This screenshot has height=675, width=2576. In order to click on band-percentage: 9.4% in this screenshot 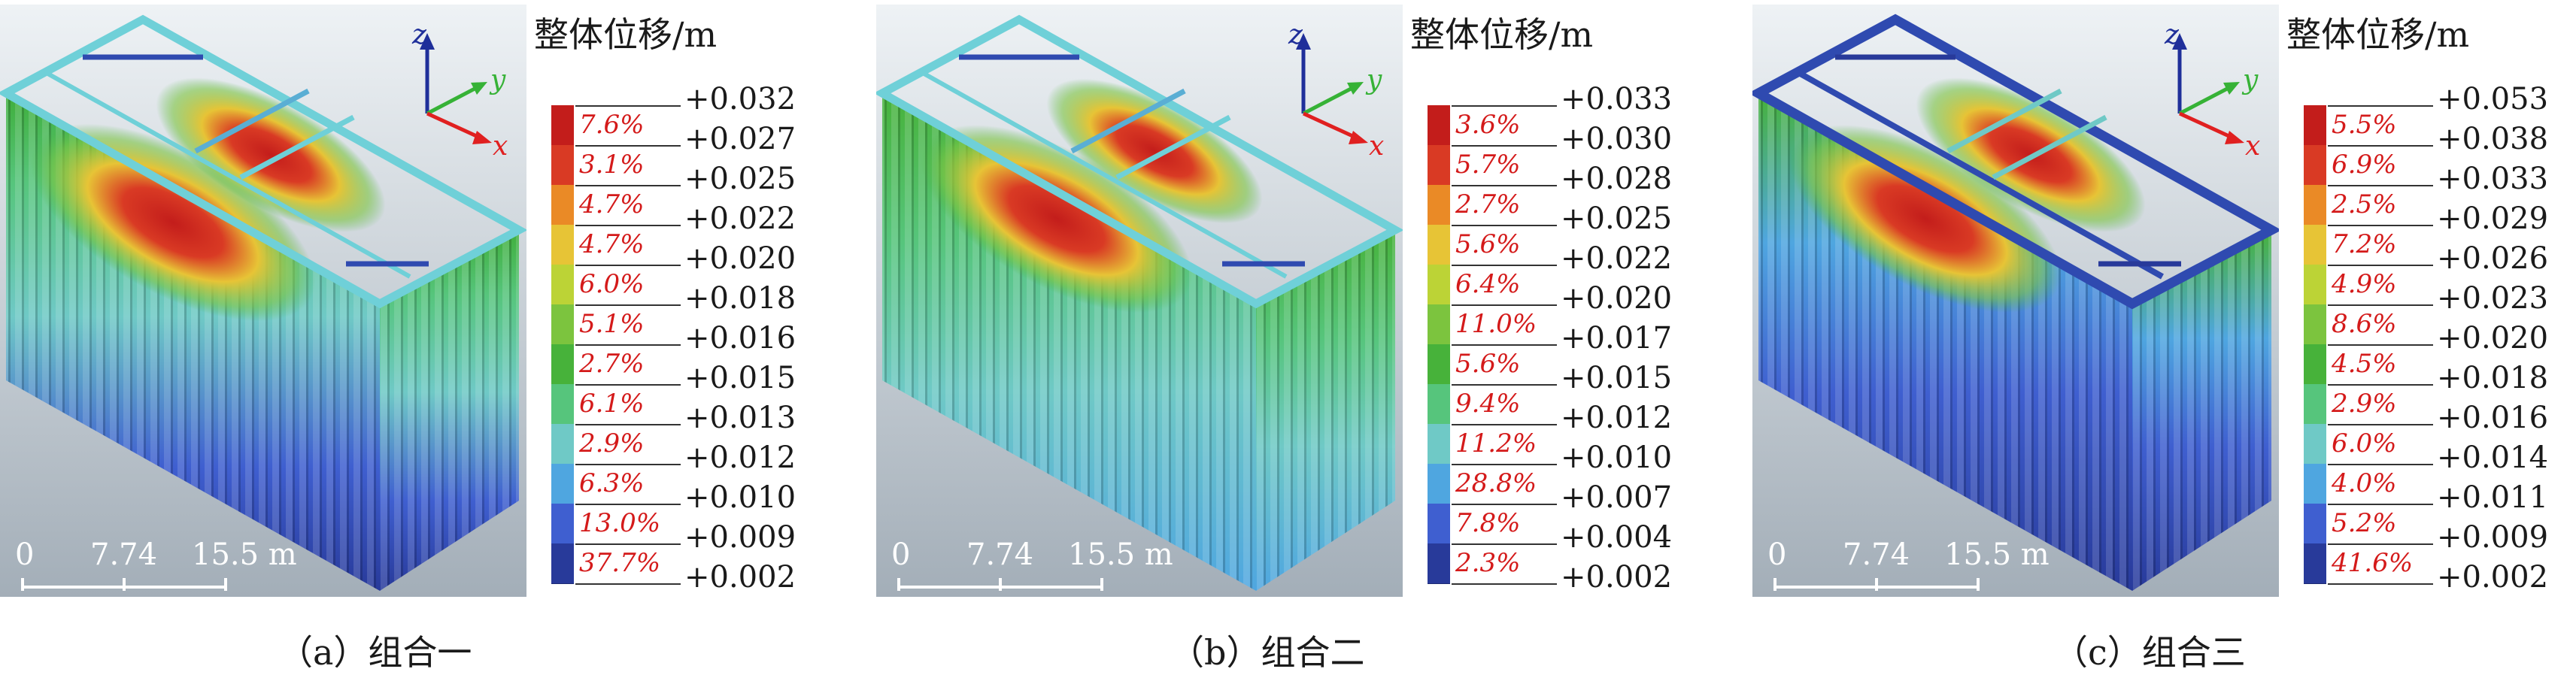, I will do `click(1488, 404)`.